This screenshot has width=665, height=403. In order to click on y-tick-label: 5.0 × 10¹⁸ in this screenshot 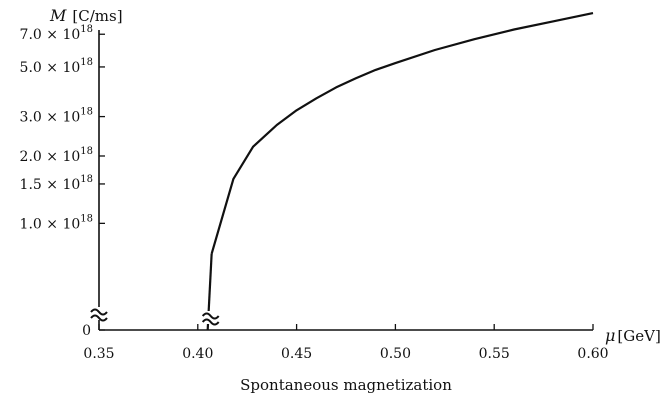, I will do `click(56, 66)`.